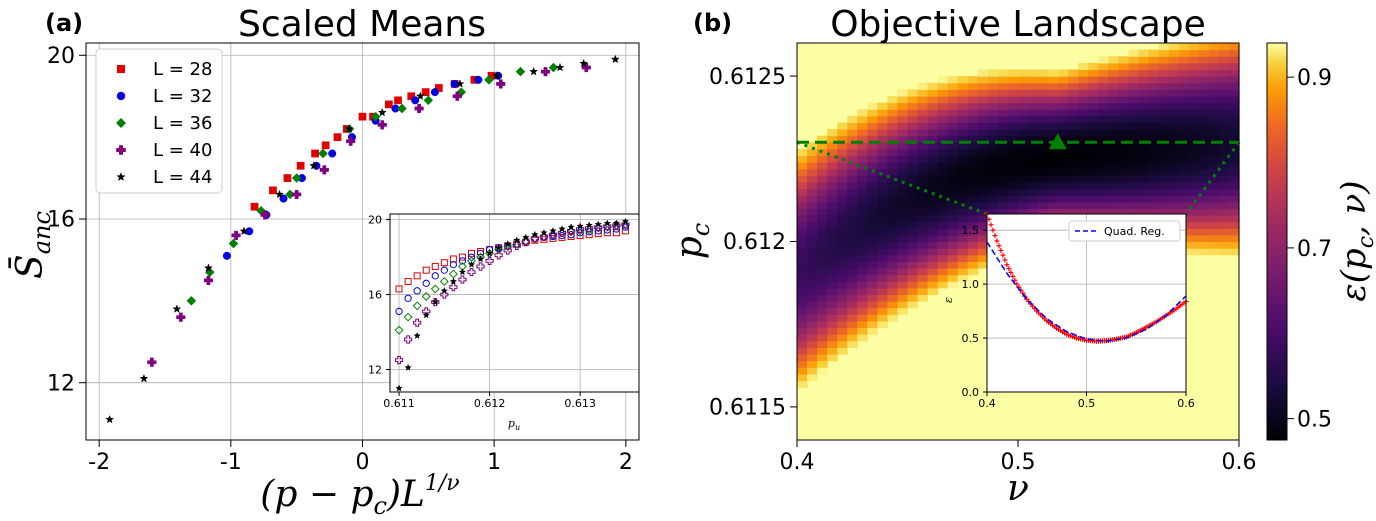 The image size is (1376, 521). What do you see at coordinates (489, 79) in the screenshot?
I see `data-point-diamond` at bounding box center [489, 79].